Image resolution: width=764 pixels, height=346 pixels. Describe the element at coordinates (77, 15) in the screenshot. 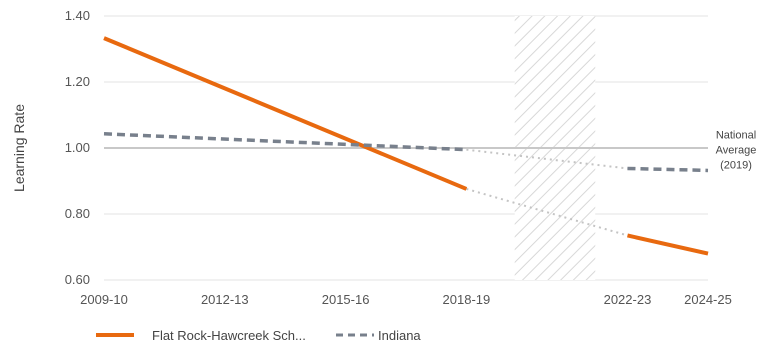

I see `y-tick-label: 1.40` at that location.